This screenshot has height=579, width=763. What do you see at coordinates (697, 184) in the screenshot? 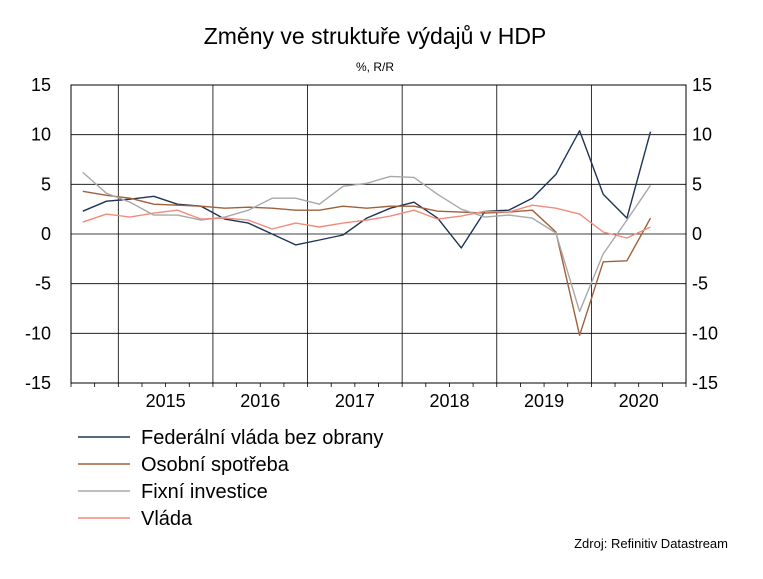
I see `y-tick-label-right: 5` at bounding box center [697, 184].